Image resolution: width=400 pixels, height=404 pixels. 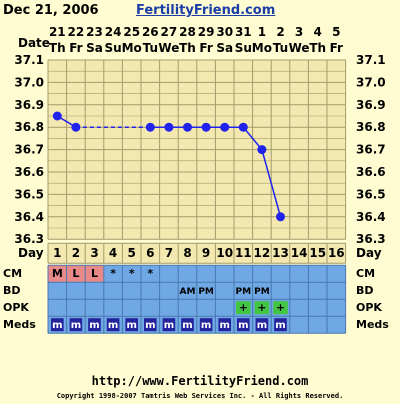 What do you see at coordinates (94, 32) in the screenshot?
I see `date-label: 23` at bounding box center [94, 32].